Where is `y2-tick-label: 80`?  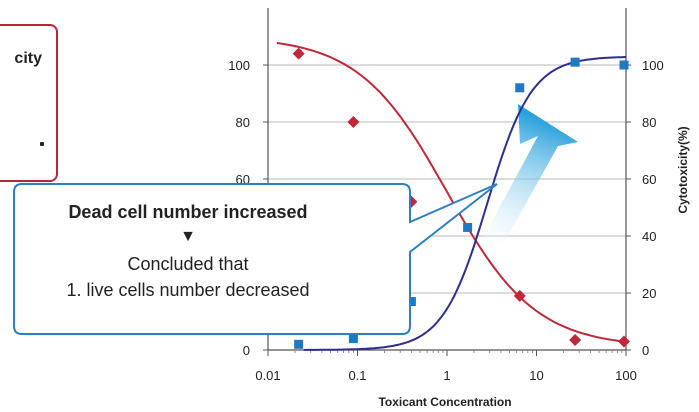
y2-tick-label: 80 is located at coordinates (649, 122).